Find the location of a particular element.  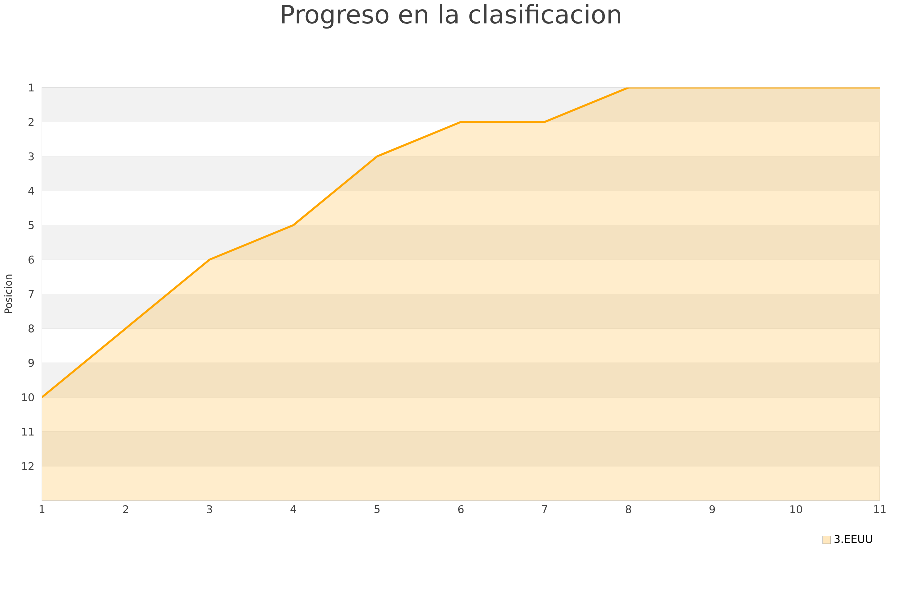

chart-title: Progreso en la clasificacion is located at coordinates (451, 17).